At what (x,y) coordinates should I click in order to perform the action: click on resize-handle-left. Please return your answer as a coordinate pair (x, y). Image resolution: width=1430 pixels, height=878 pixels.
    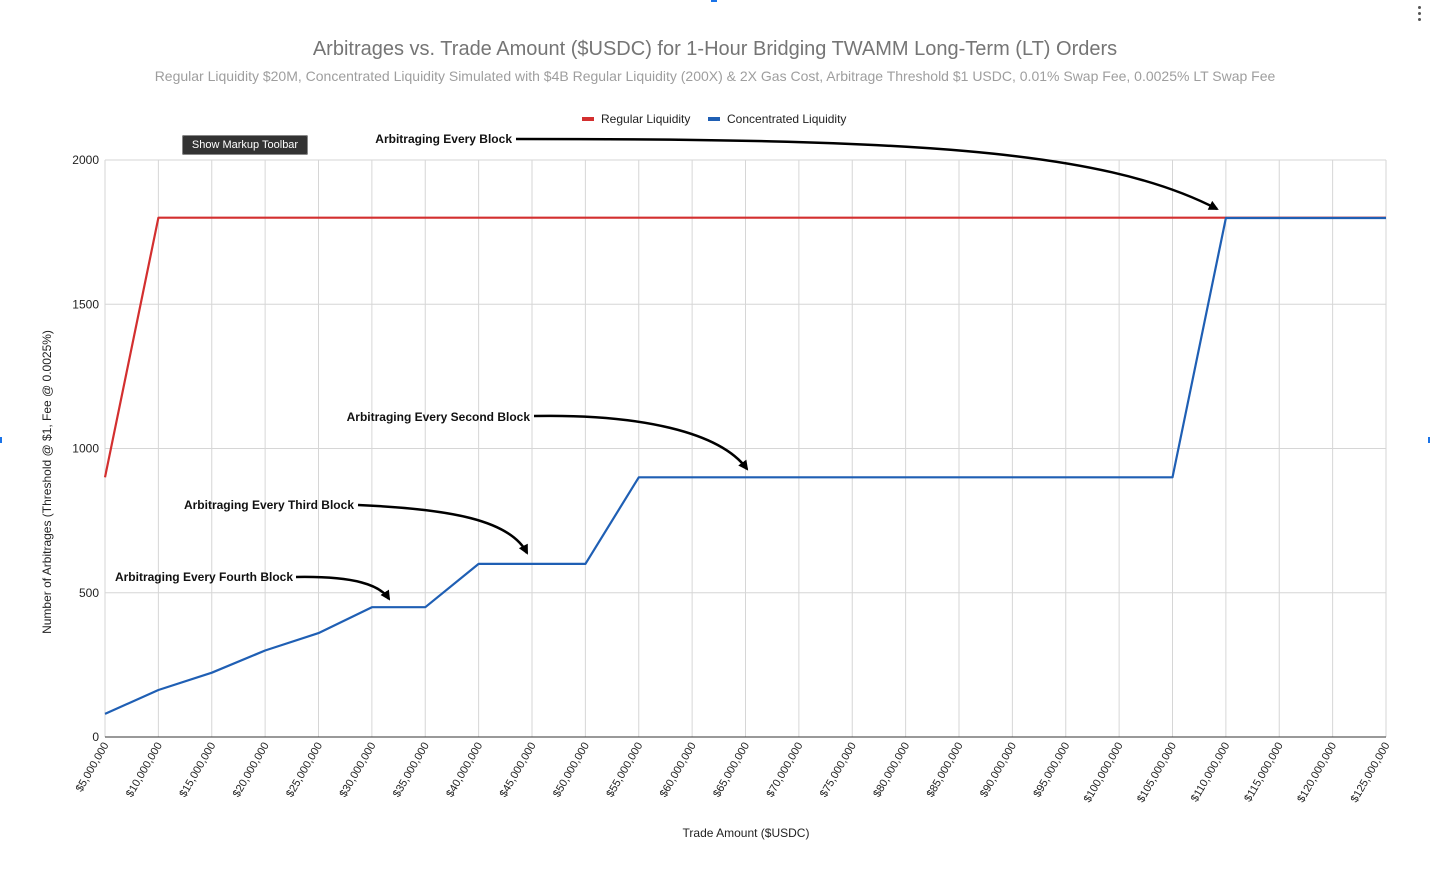
    Looking at the image, I should click on (1, 440).